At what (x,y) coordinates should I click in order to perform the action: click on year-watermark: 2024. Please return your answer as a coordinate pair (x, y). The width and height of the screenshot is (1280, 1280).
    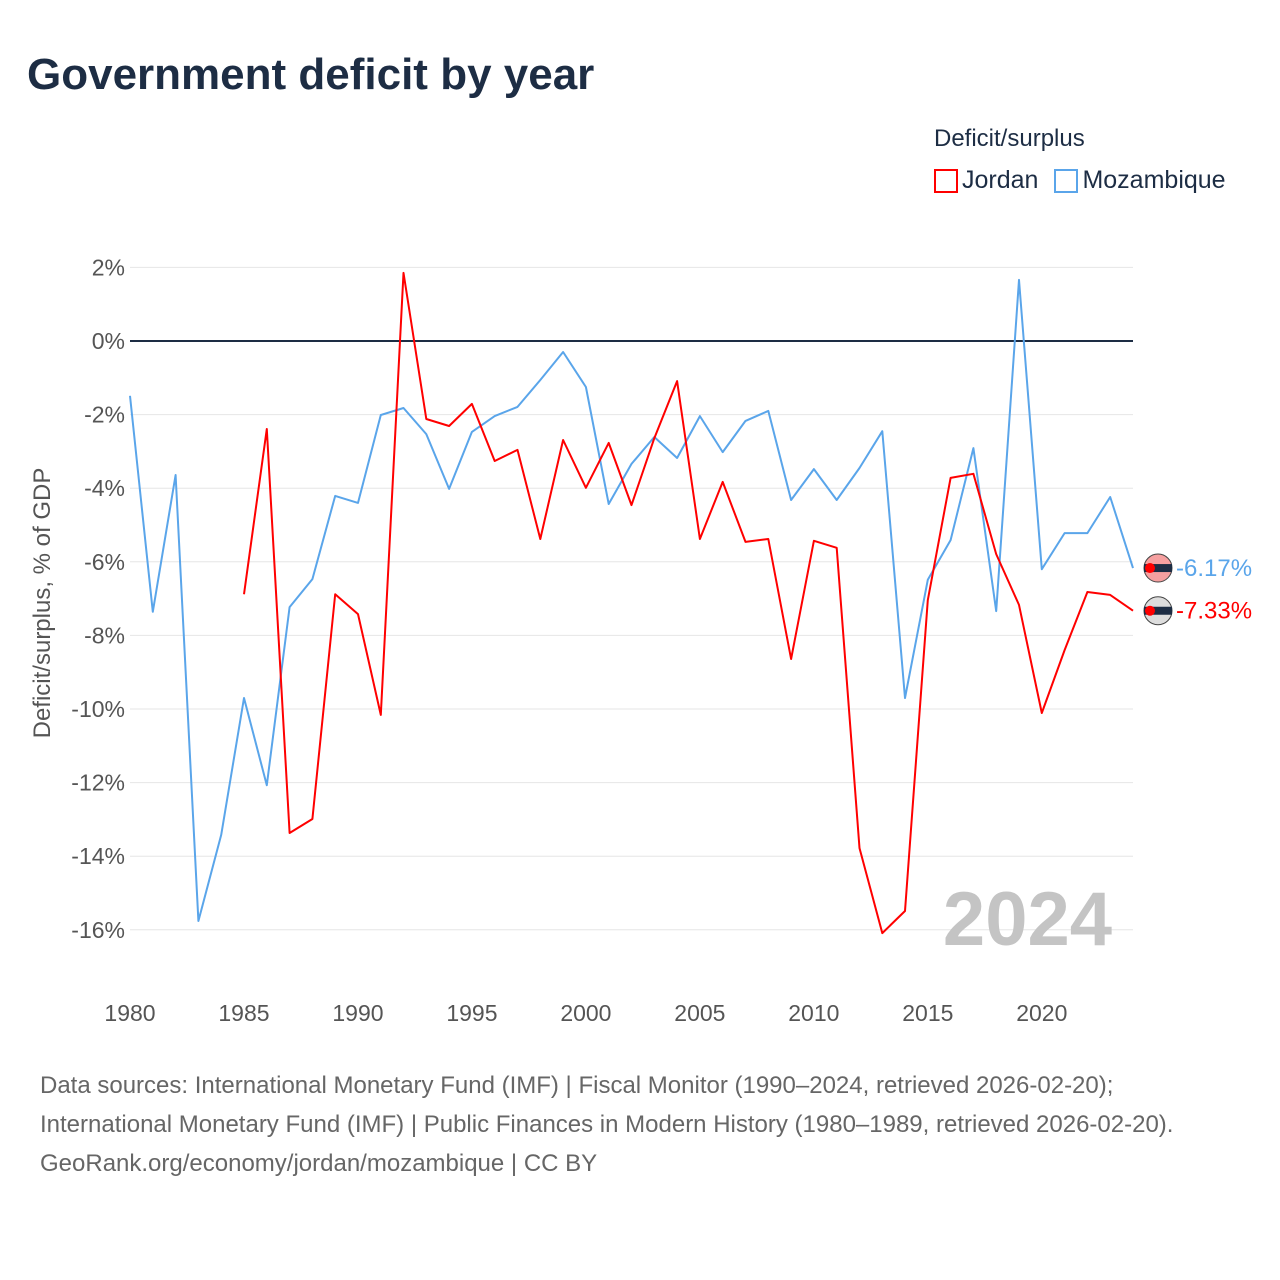
    Looking at the image, I should click on (1027, 919).